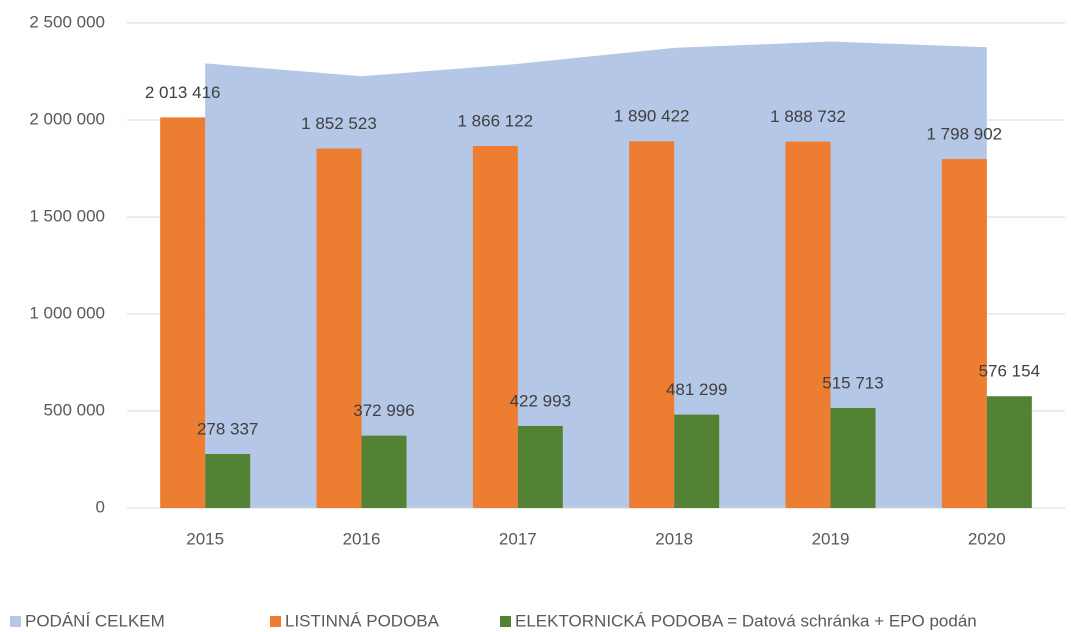 The image size is (1071, 632). What do you see at coordinates (518, 538) in the screenshot?
I see `x-tick-label: 2017` at bounding box center [518, 538].